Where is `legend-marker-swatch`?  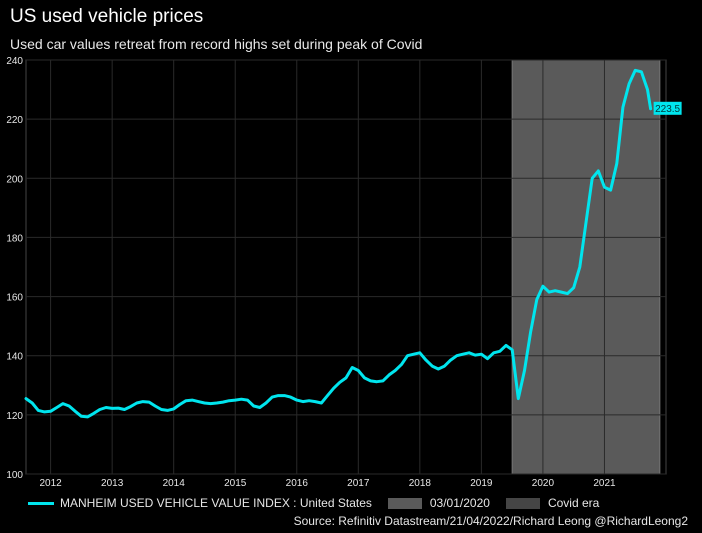
legend-marker-swatch is located at coordinates (404, 503).